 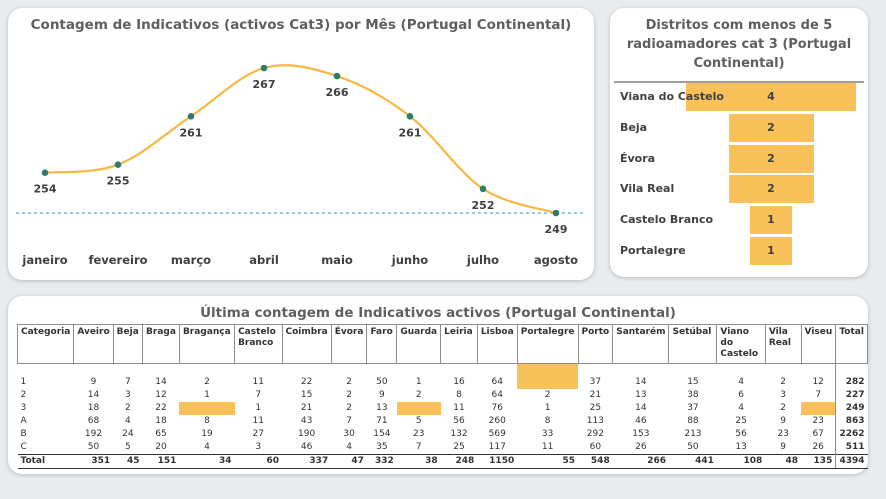 I want to click on table-cell: 569, so click(x=497, y=434).